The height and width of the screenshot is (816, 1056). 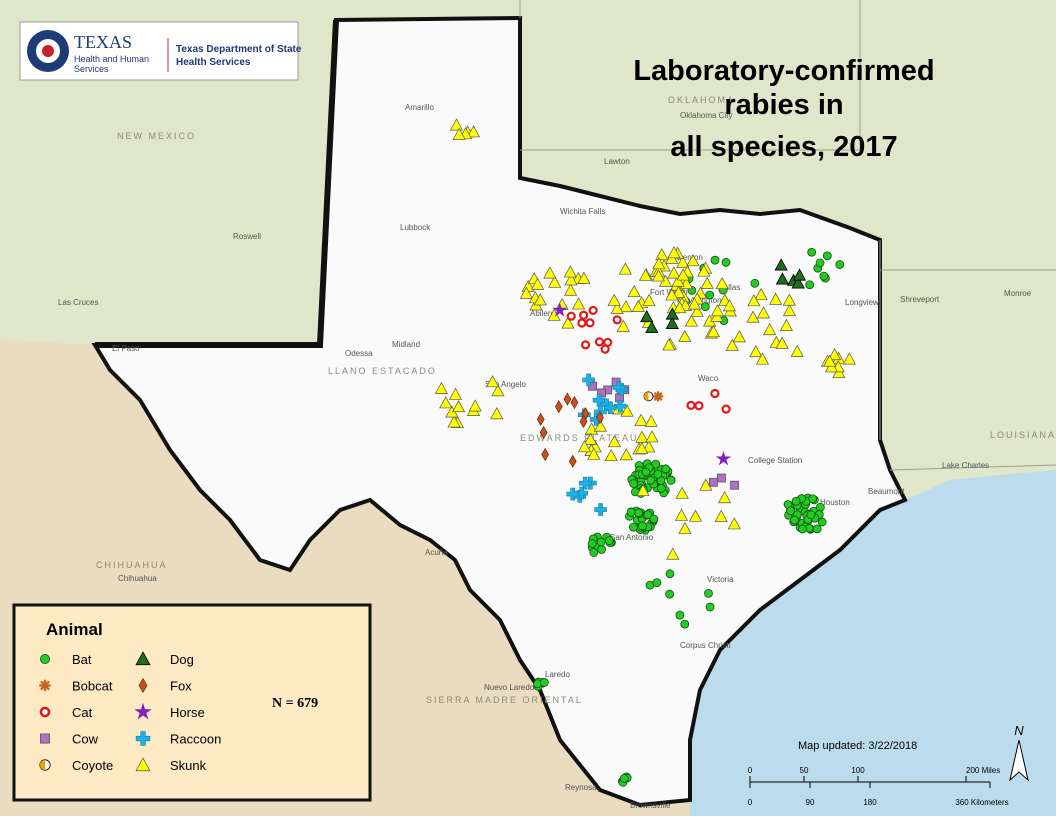 I want to click on place-label: Shreveport, so click(x=920, y=299).